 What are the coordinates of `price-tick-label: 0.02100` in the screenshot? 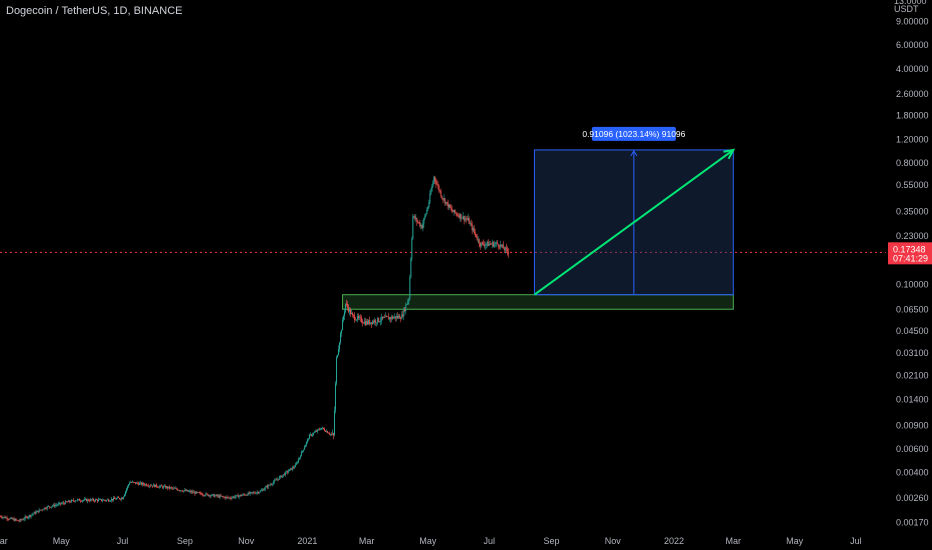 It's located at (912, 376).